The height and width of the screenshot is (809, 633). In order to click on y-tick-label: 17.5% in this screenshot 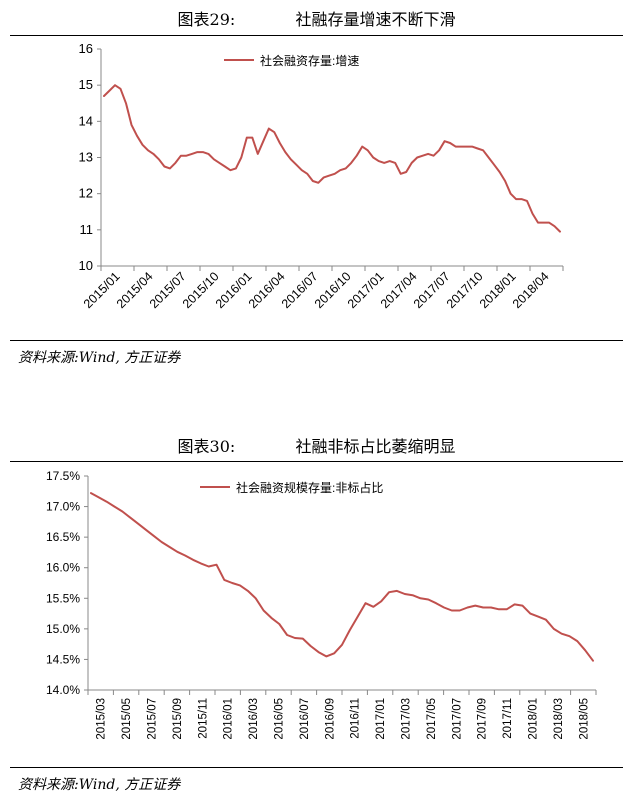, I will do `click(63, 476)`.